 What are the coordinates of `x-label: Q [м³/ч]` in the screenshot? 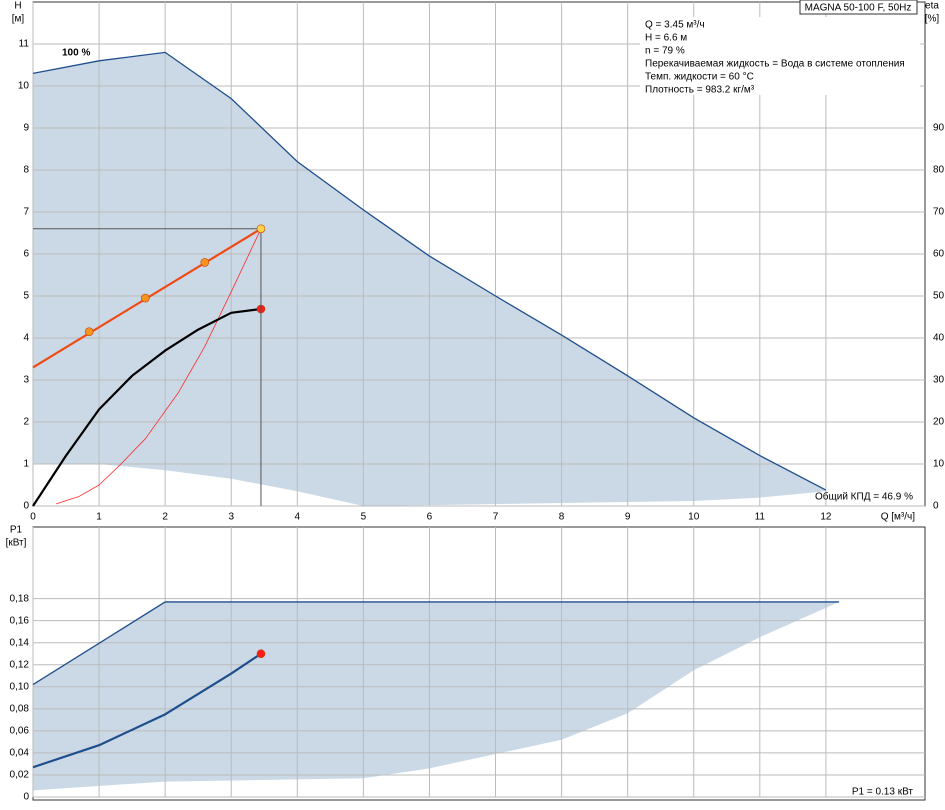 It's located at (898, 517).